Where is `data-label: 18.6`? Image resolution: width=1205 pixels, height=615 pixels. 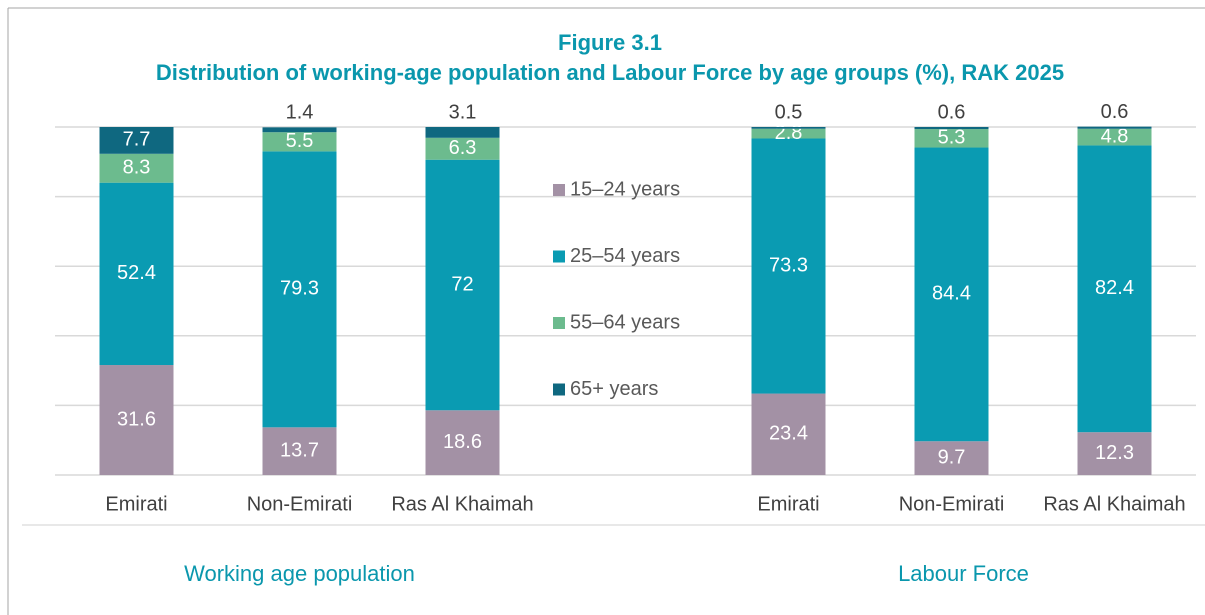
data-label: 18.6 is located at coordinates (462, 442).